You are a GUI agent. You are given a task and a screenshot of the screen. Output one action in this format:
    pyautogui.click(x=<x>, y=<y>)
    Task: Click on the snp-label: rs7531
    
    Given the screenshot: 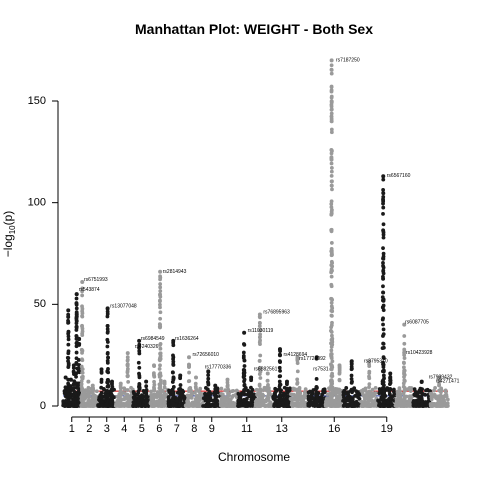 What is the action you would take?
    pyautogui.click(x=321, y=369)
    